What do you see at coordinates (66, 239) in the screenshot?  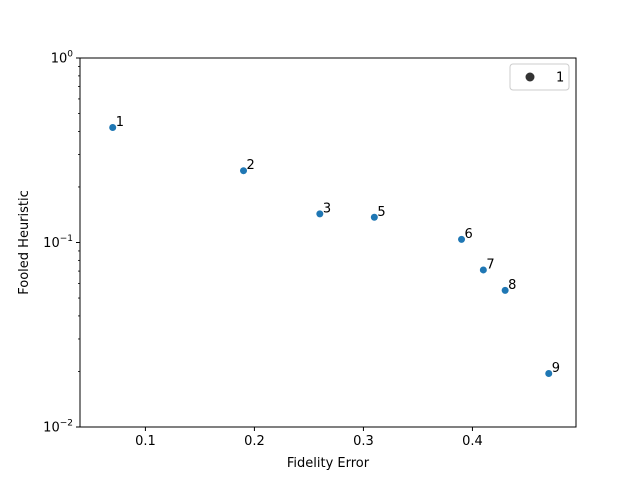 I see `y-tick-exponent: −1` at bounding box center [66, 239].